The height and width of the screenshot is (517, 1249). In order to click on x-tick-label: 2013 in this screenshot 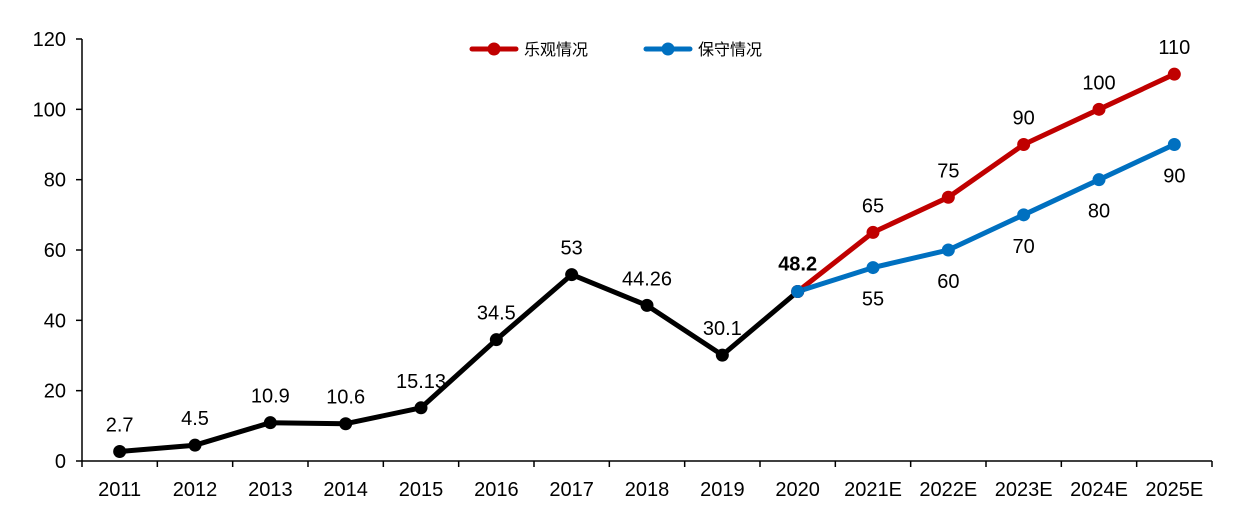, I will do `click(270, 490)`.